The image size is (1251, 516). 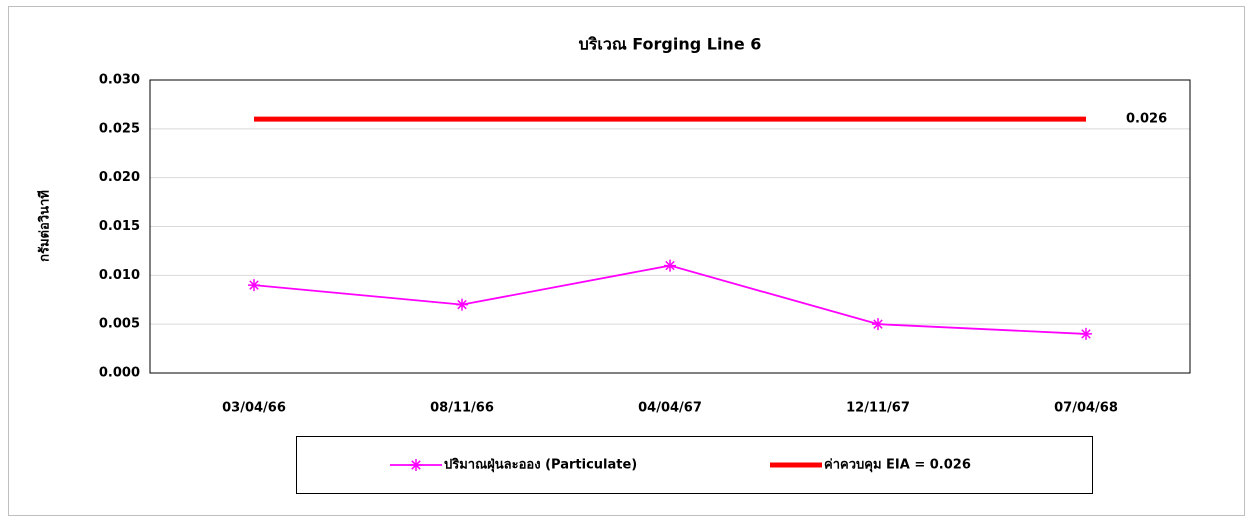 What do you see at coordinates (462, 408) in the screenshot?
I see `x-tick-label: 08/11/66` at bounding box center [462, 408].